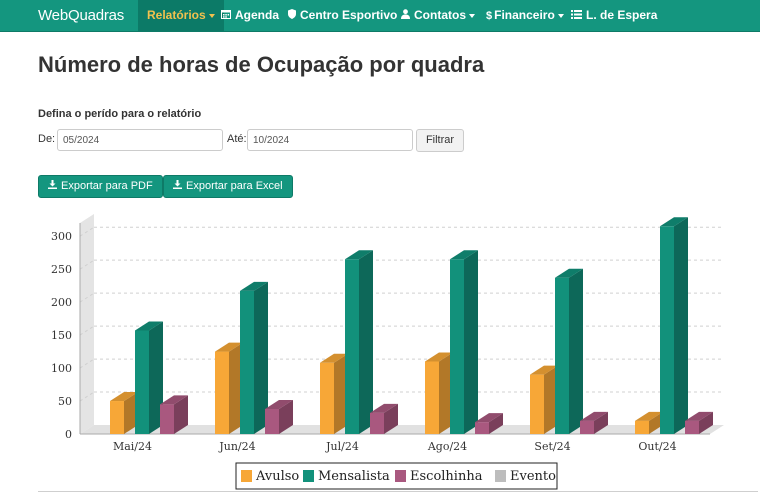 This screenshot has width=760, height=498. What do you see at coordinates (622, 15) in the screenshot?
I see `nav-lista-espera-label: L. de Espera` at bounding box center [622, 15].